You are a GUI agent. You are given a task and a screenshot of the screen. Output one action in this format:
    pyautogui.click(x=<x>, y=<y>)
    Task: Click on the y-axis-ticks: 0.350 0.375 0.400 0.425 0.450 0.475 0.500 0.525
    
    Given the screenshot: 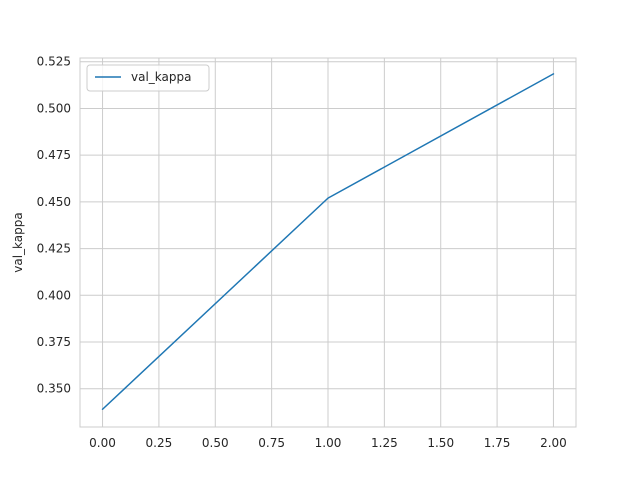 What is the action you would take?
    pyautogui.click(x=54, y=225)
    